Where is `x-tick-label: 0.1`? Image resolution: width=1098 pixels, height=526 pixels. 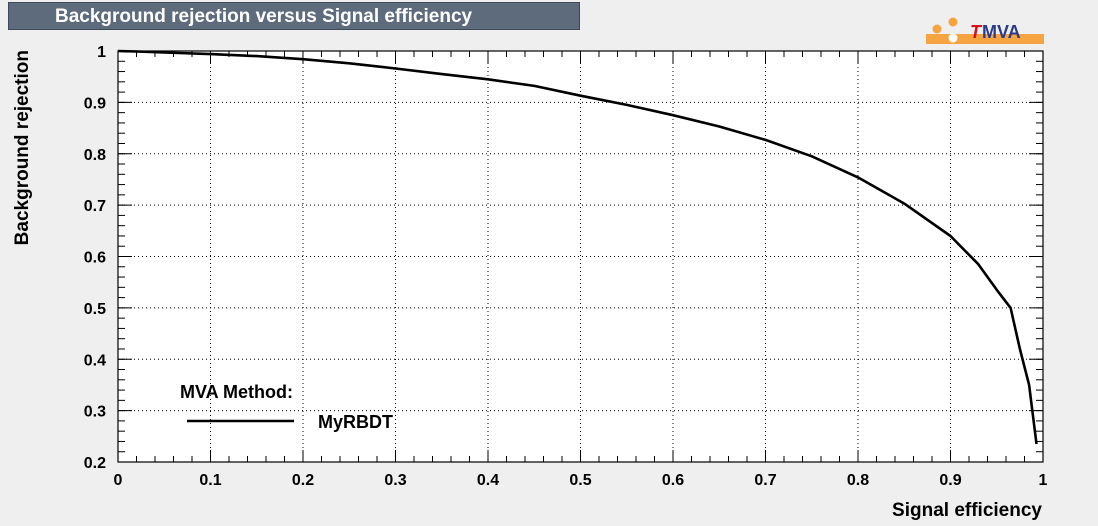
x-tick-label: 0.1 is located at coordinates (210, 480).